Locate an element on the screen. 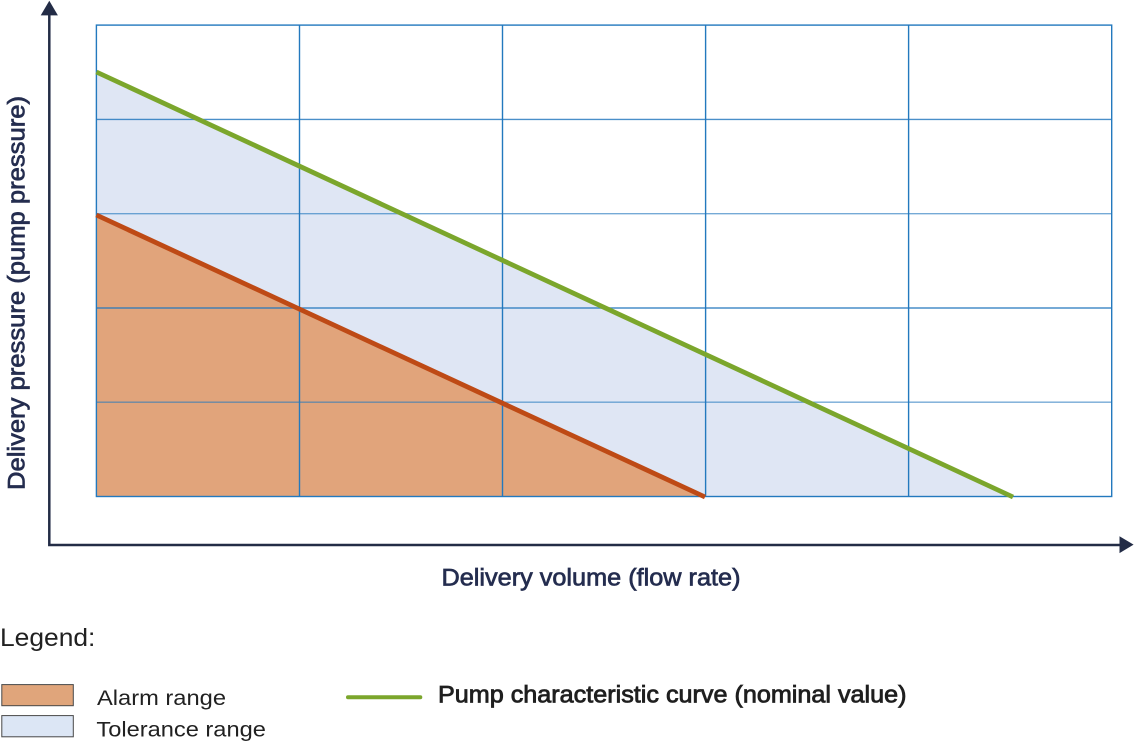  svg-text: Legend: is located at coordinates (47, 638).